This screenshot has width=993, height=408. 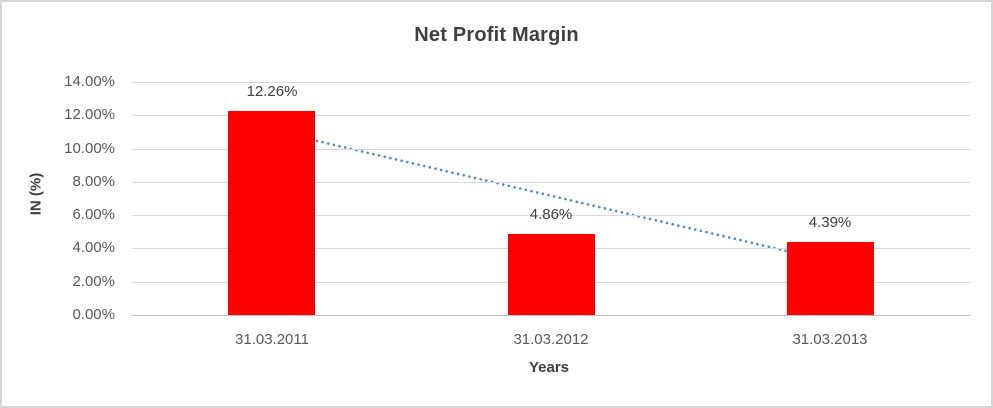 I want to click on y-tick-label: 4.00%, so click(x=93, y=247).